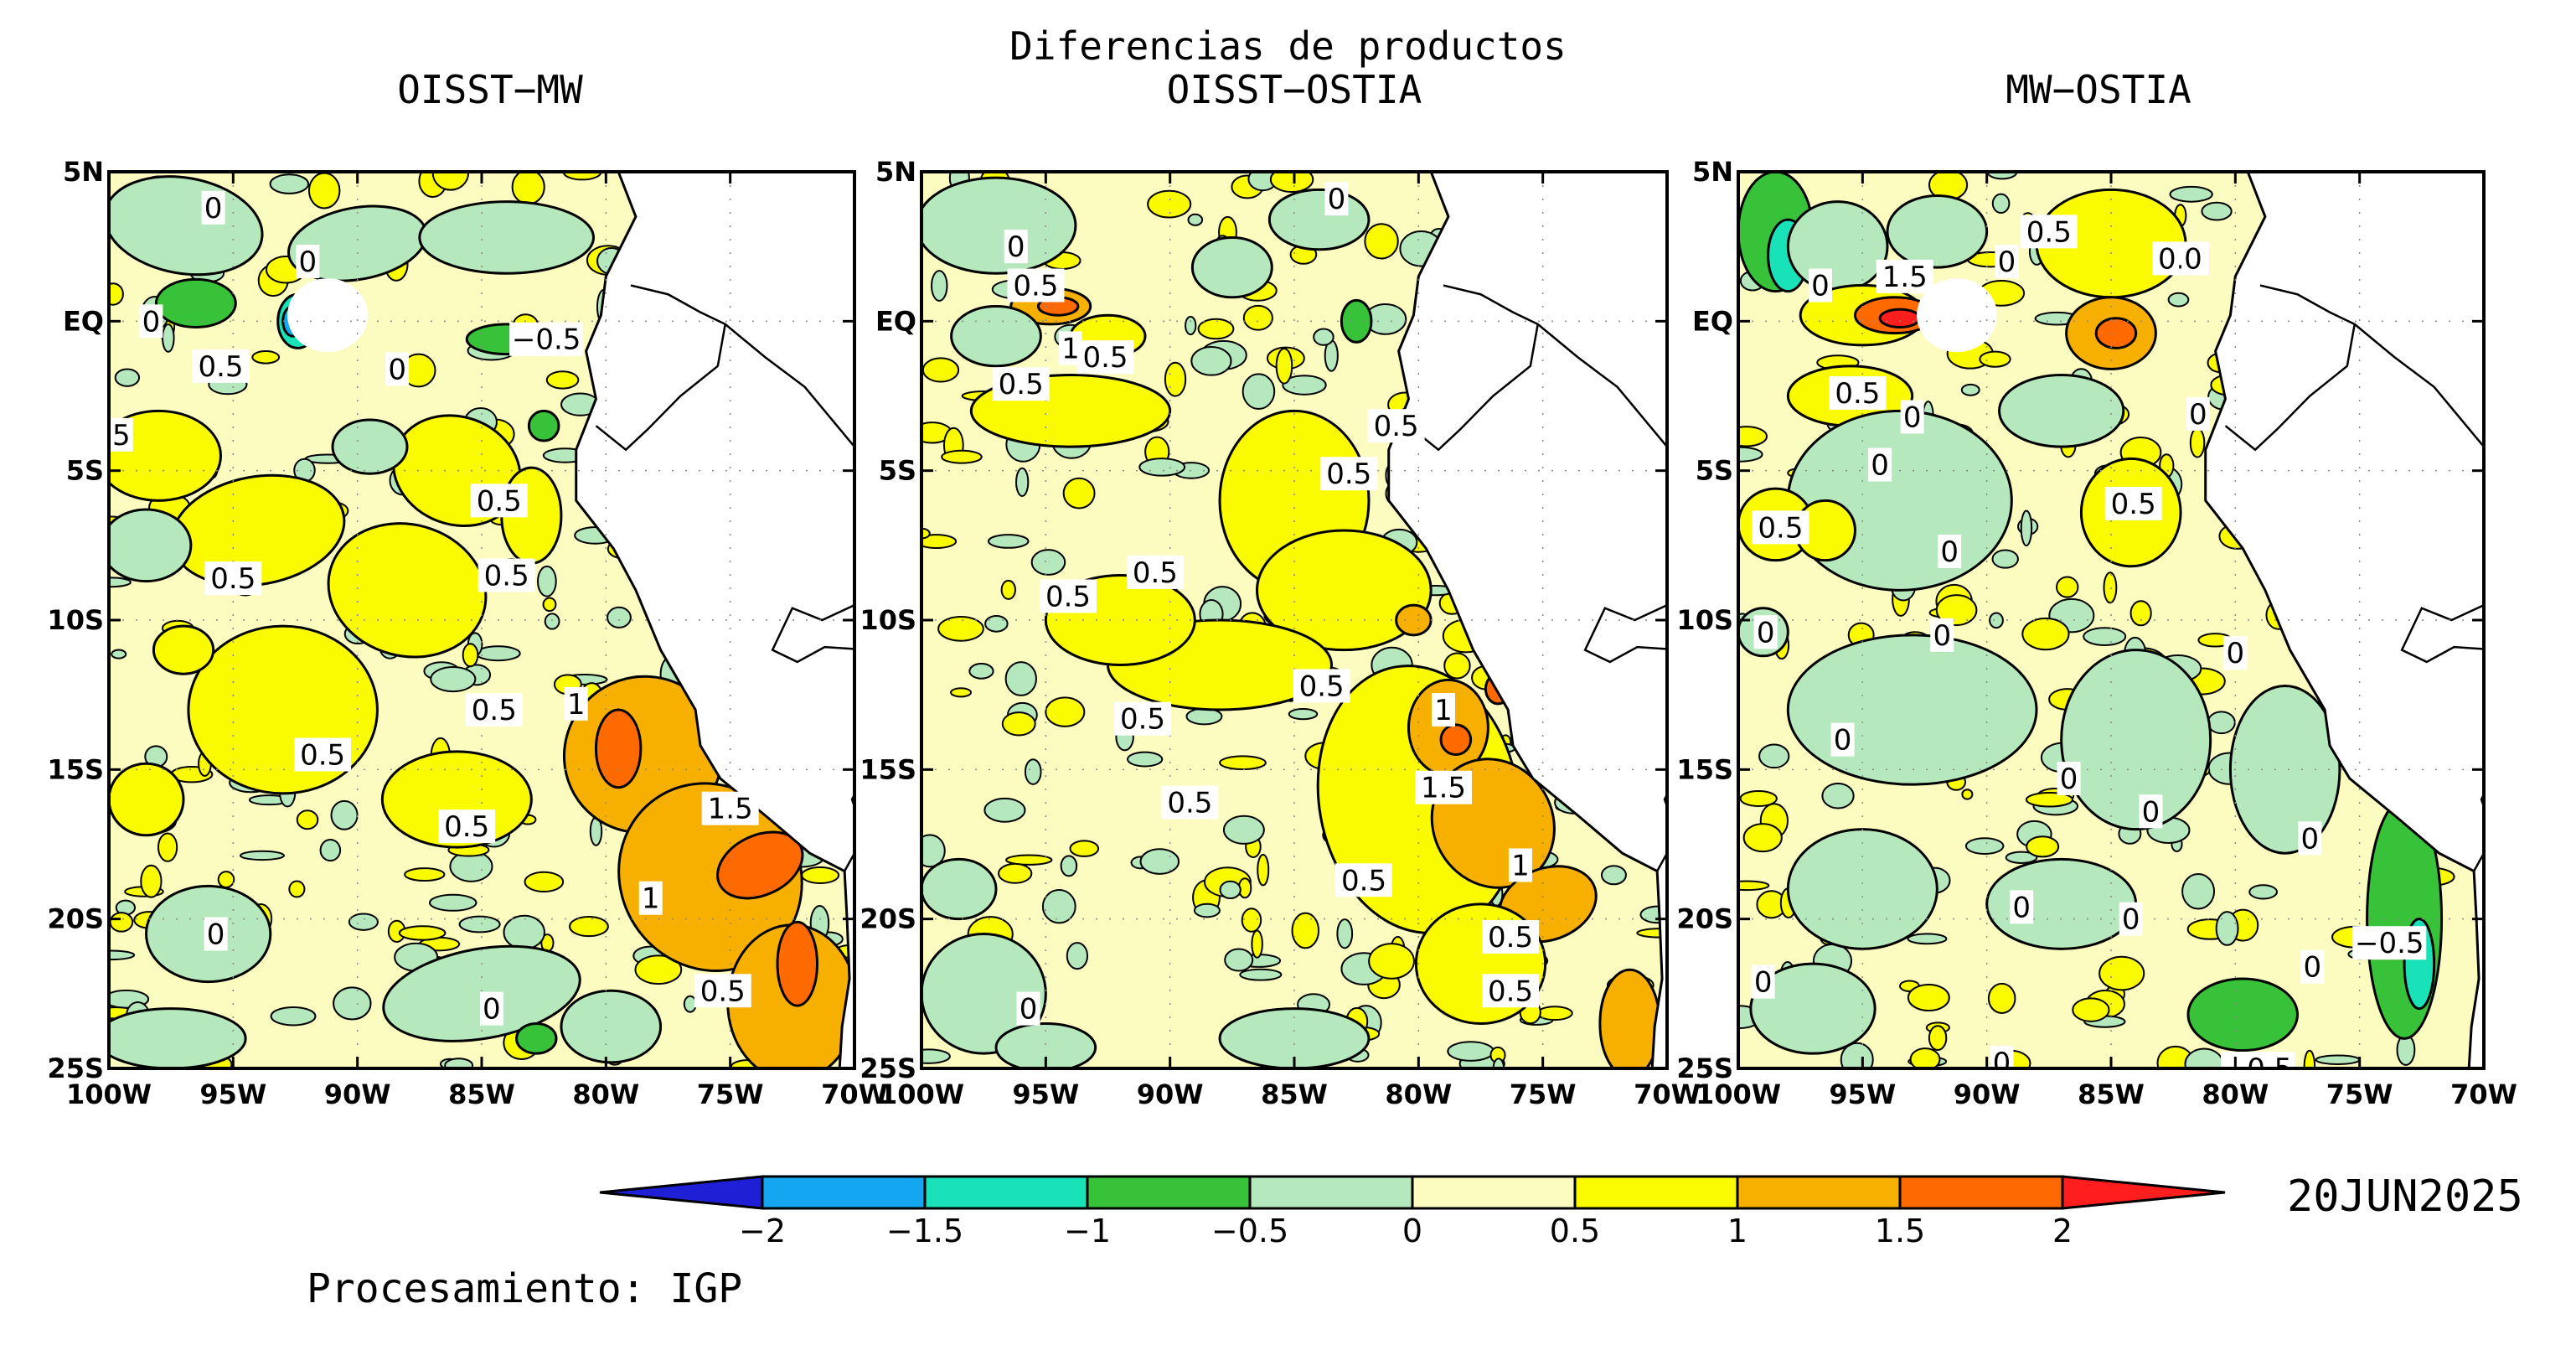 The image size is (2576, 1355). Describe the element at coordinates (2235, 1094) in the screenshot. I see `x-tick-label: 80W` at that location.